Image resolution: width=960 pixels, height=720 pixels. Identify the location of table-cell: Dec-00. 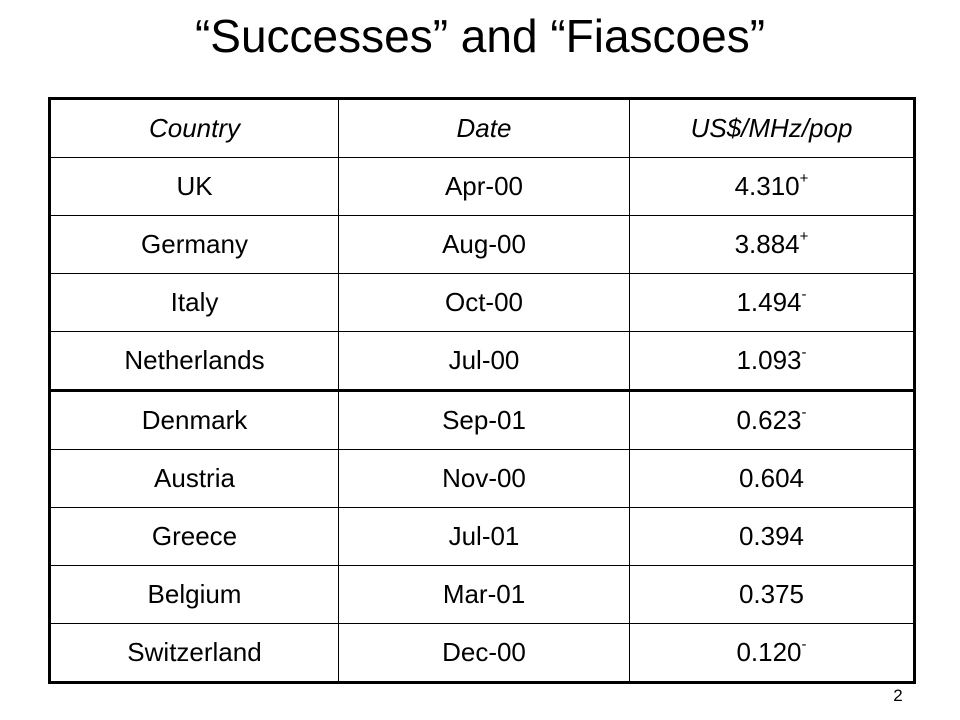
(484, 653).